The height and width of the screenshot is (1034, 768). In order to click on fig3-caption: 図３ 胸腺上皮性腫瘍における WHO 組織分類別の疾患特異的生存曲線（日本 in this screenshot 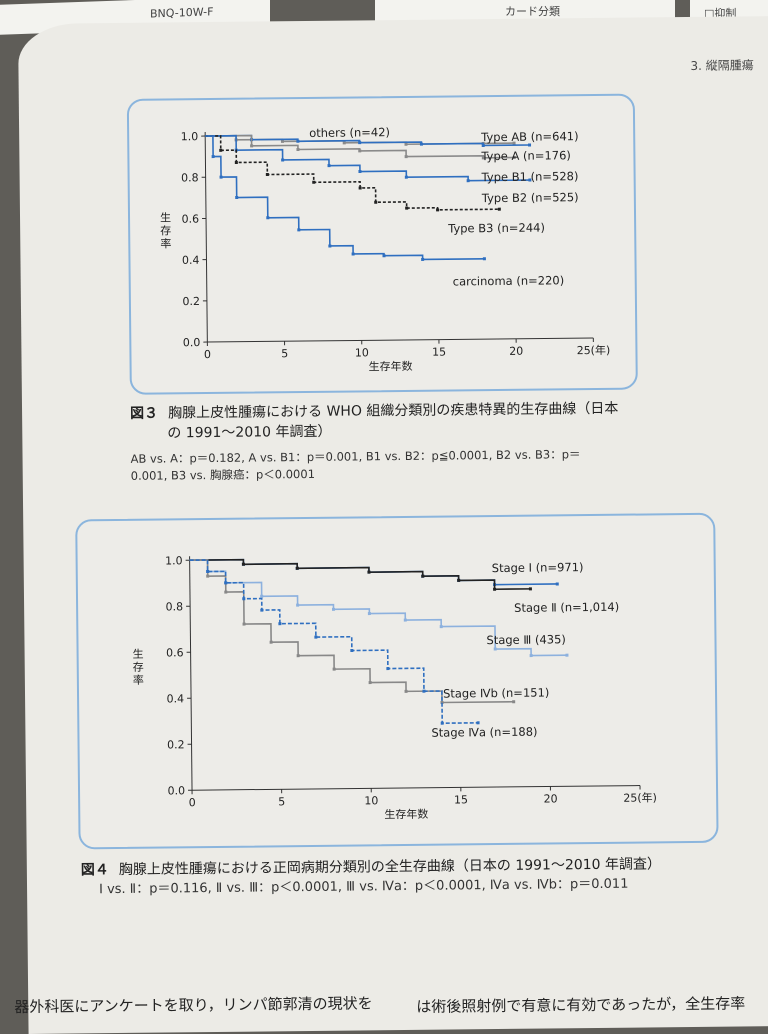, I will do `click(374, 410)`.